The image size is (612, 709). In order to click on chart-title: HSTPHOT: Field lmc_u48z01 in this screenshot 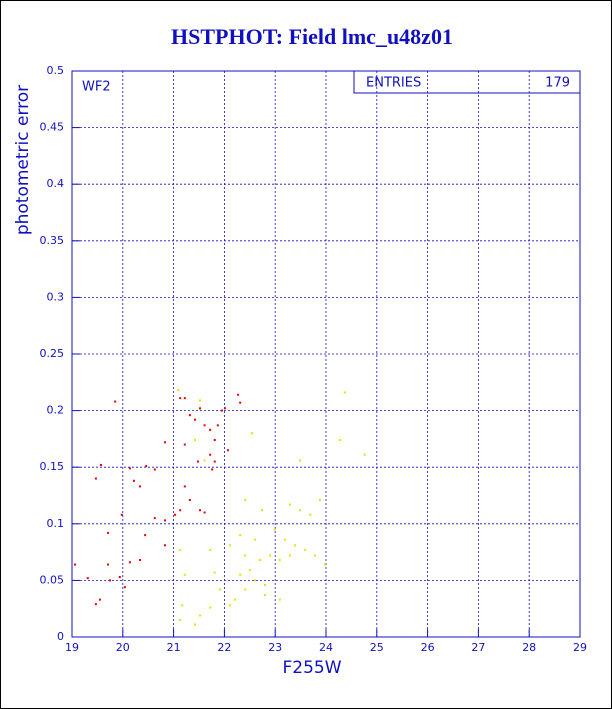, I will do `click(312, 36)`.